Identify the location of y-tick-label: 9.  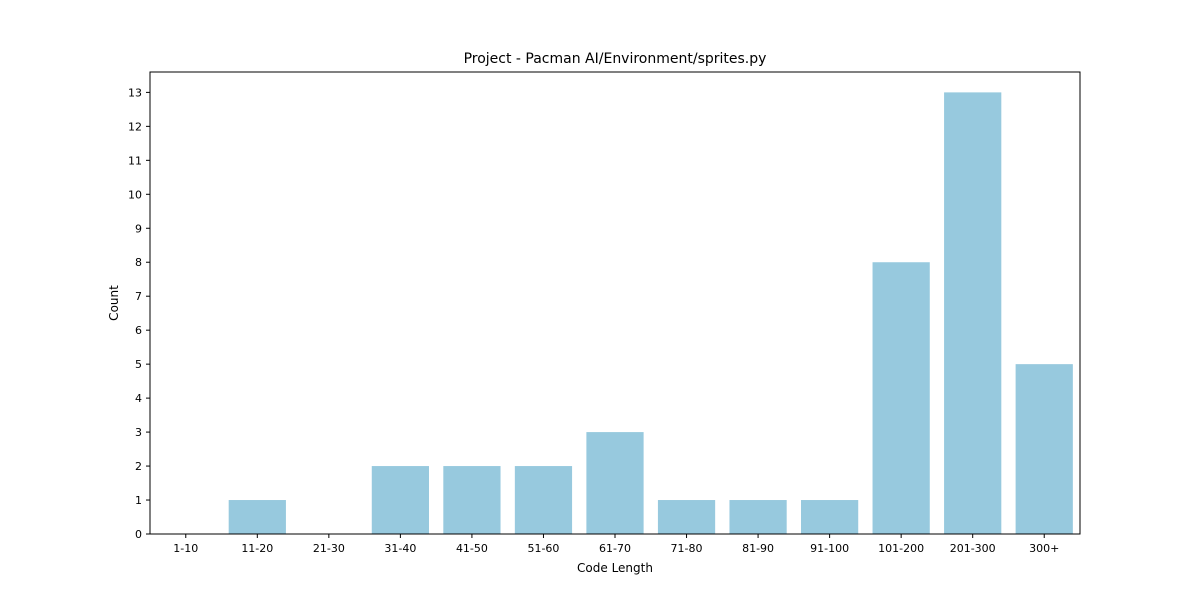
(138, 228).